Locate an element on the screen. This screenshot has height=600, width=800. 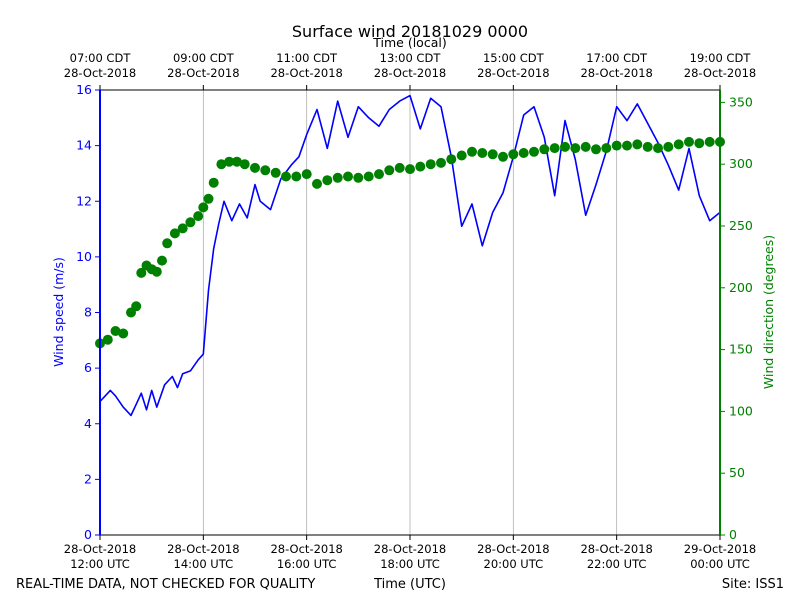
bottom-tick-time: 16:00 UTC is located at coordinates (307, 564).